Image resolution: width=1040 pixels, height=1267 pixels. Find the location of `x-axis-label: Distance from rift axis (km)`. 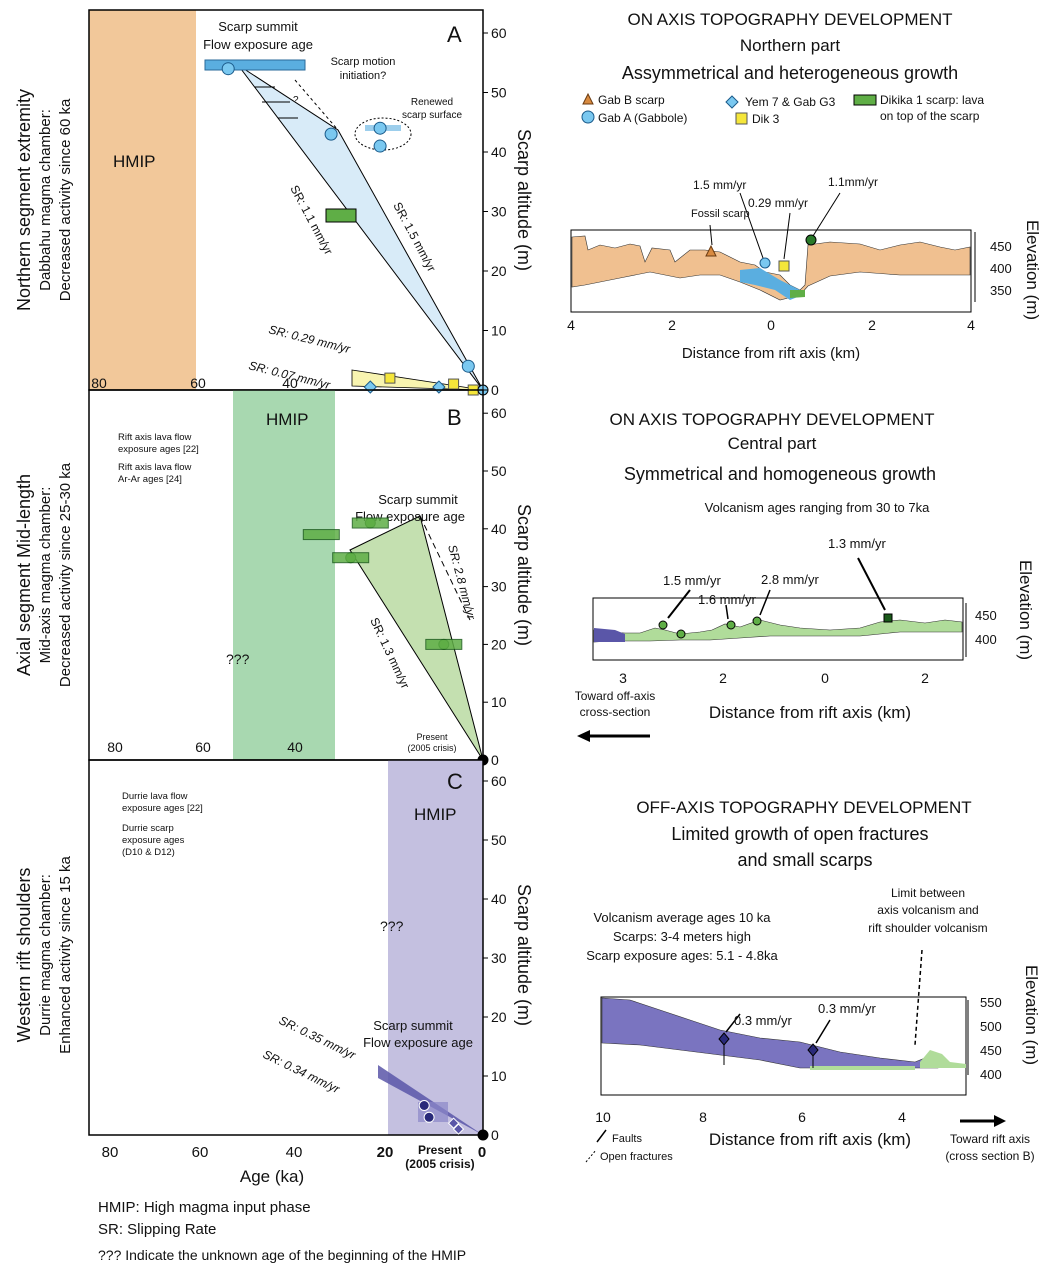

x-axis-label: Distance from rift axis (km) is located at coordinates (771, 353).